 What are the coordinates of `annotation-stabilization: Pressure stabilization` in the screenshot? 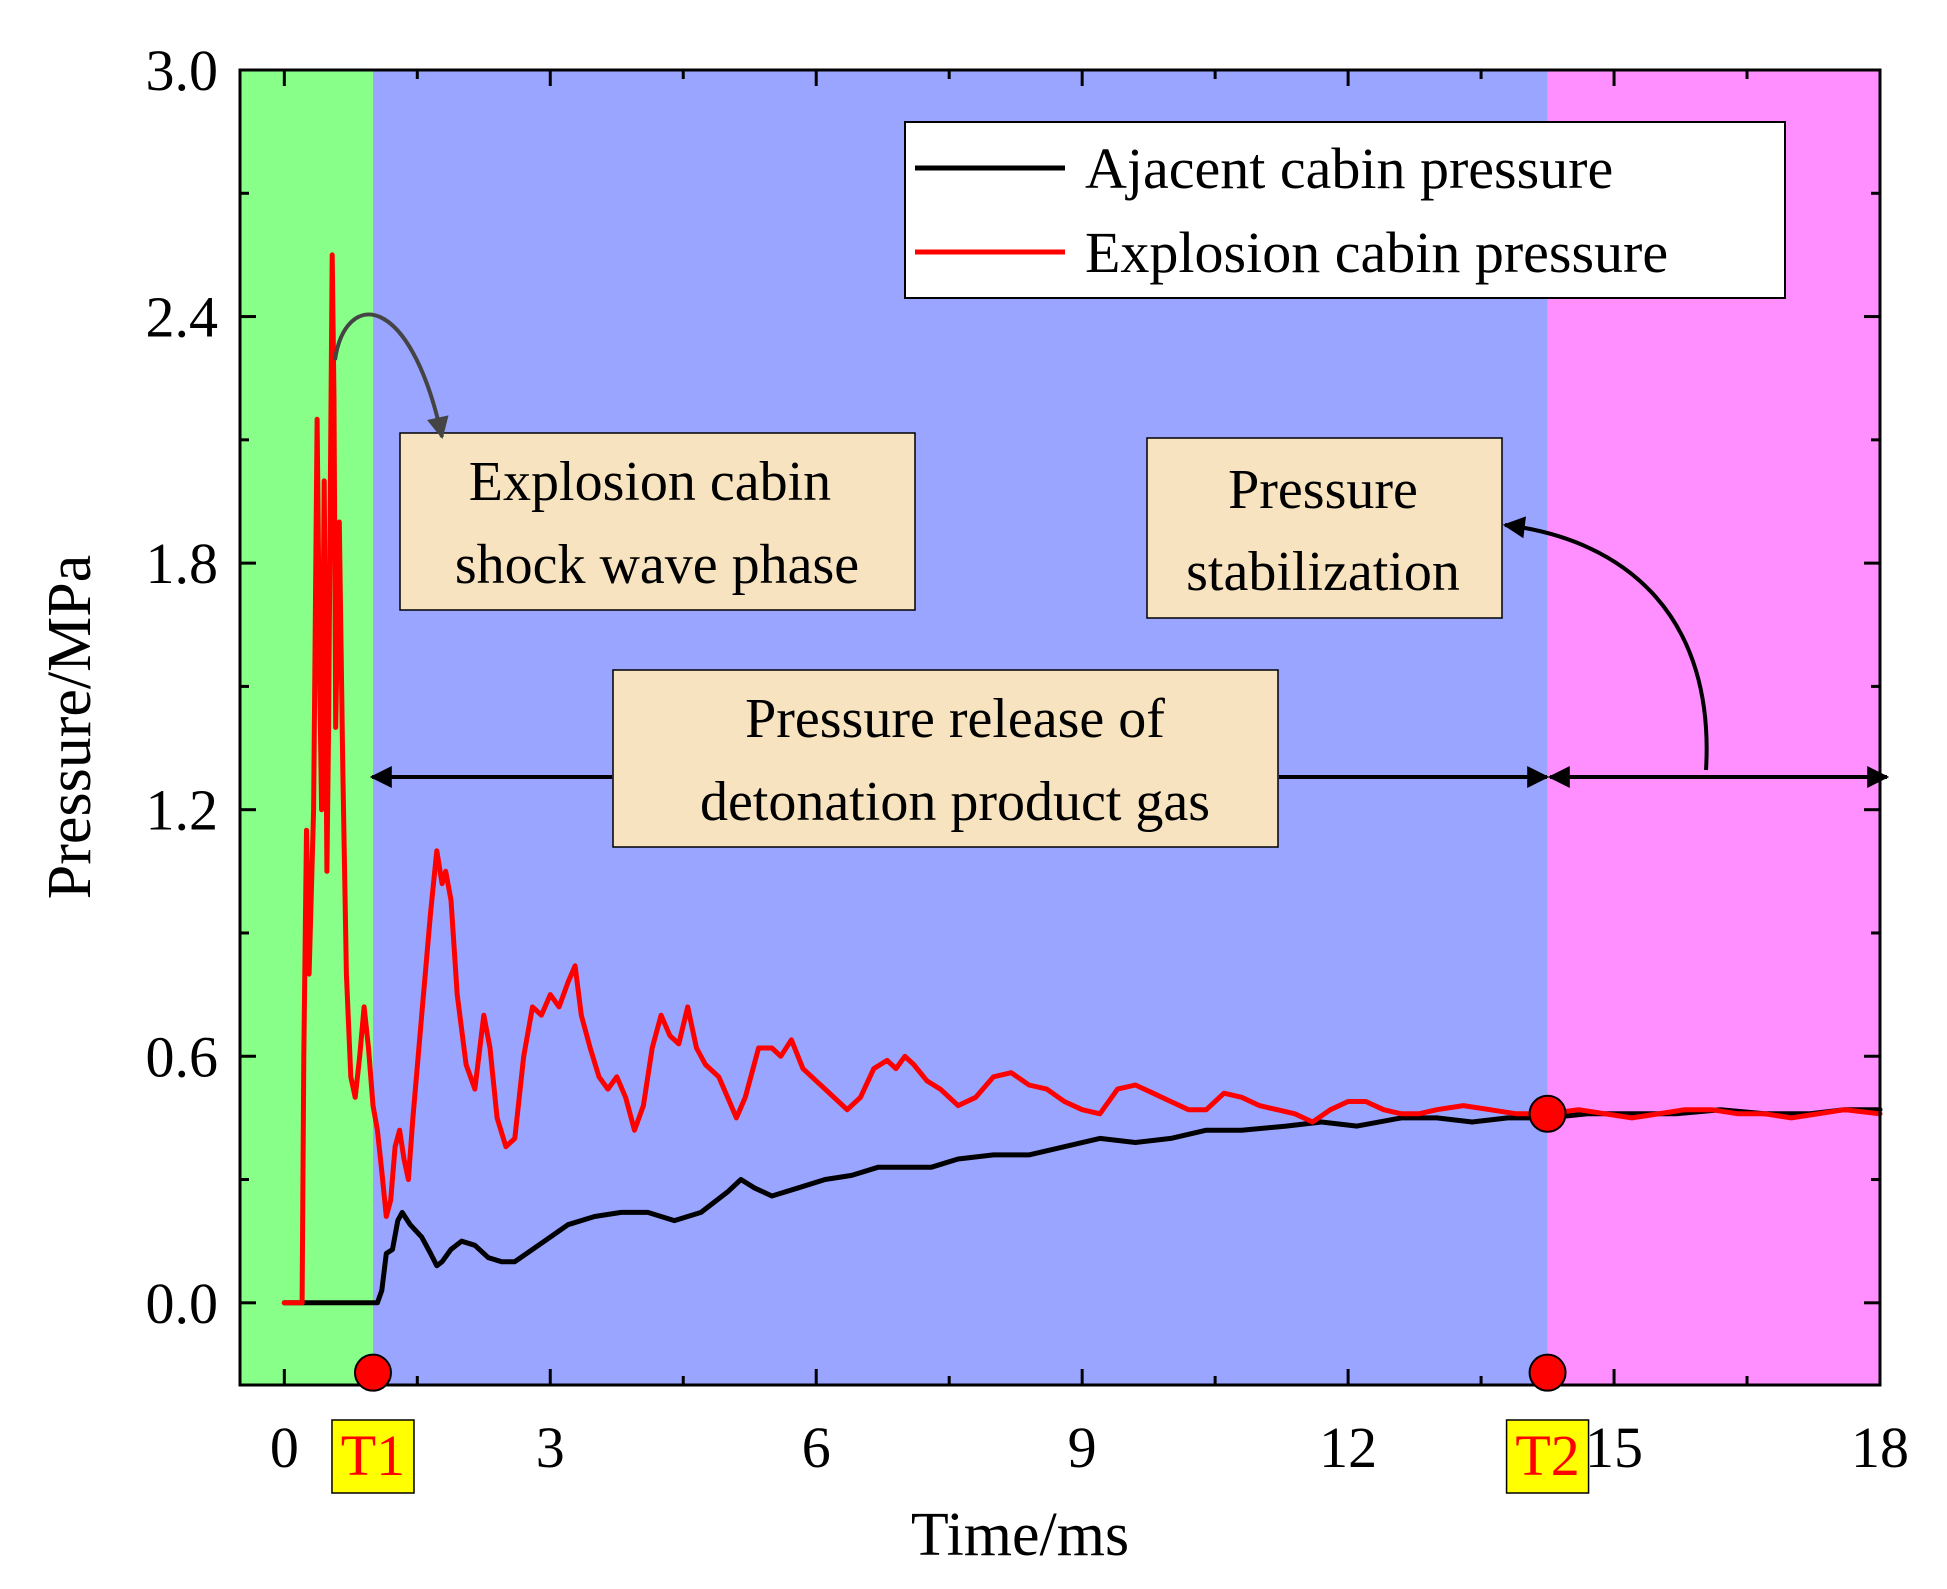 It's located at (1324, 528).